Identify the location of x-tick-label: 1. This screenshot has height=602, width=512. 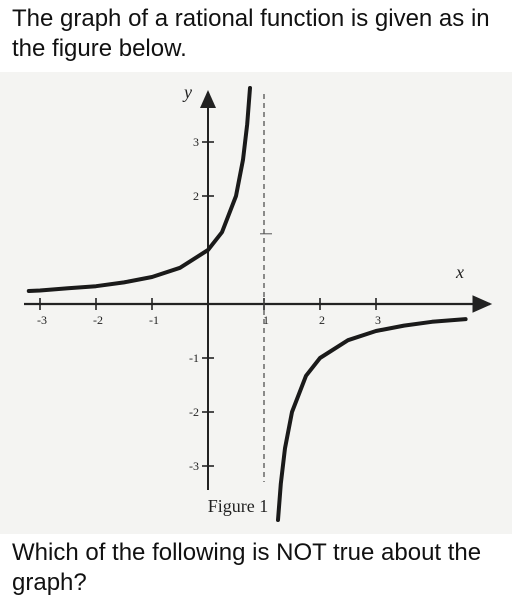
(266, 320).